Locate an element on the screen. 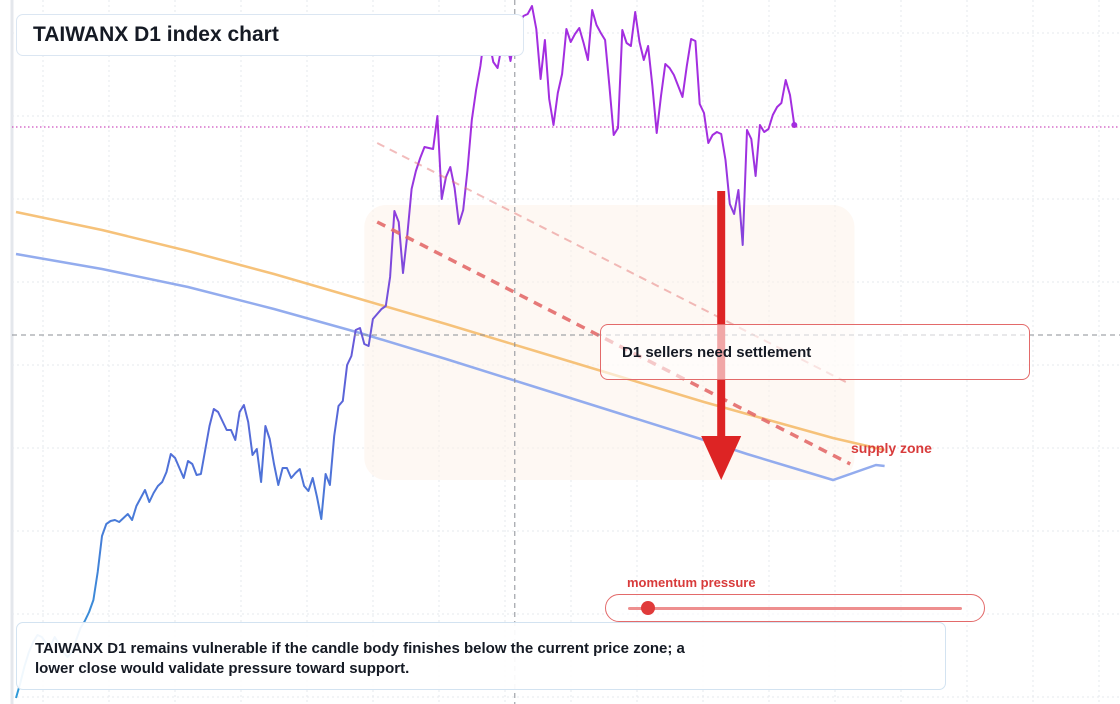  callout-text: D1 sellers need settlement is located at coordinates (717, 352).